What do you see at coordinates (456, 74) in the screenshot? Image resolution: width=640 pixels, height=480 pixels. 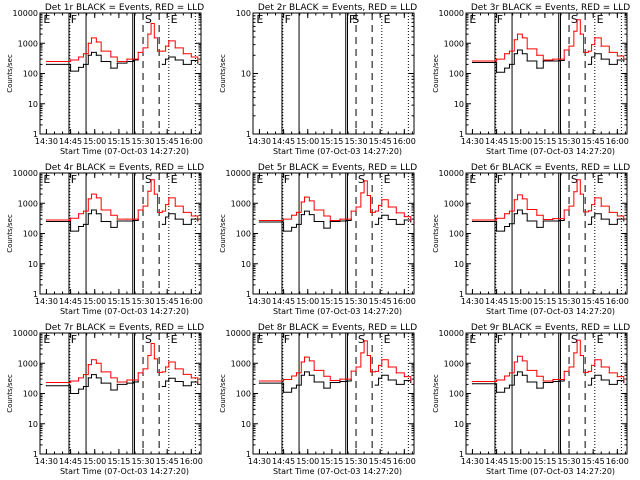 I see `y-tick-label: 100` at bounding box center [456, 74].